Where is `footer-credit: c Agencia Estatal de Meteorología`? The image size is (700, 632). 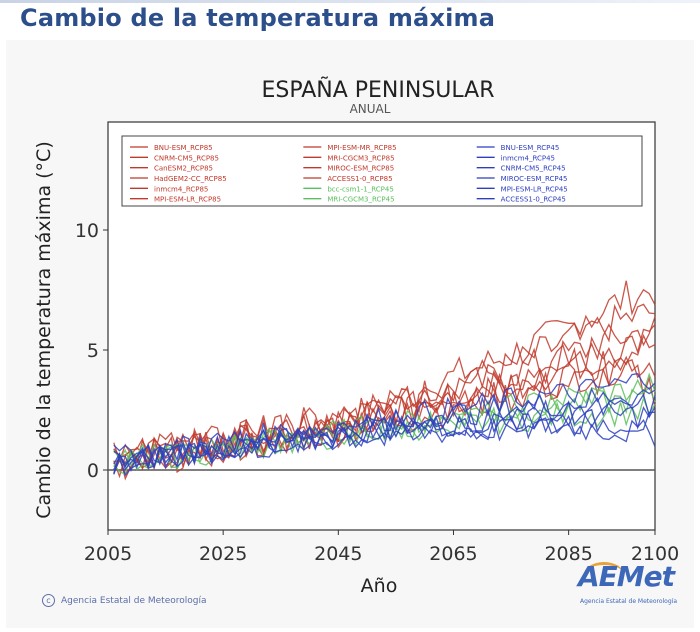 footer-credit: c Agencia Estatal de Meteorología is located at coordinates (124, 600).